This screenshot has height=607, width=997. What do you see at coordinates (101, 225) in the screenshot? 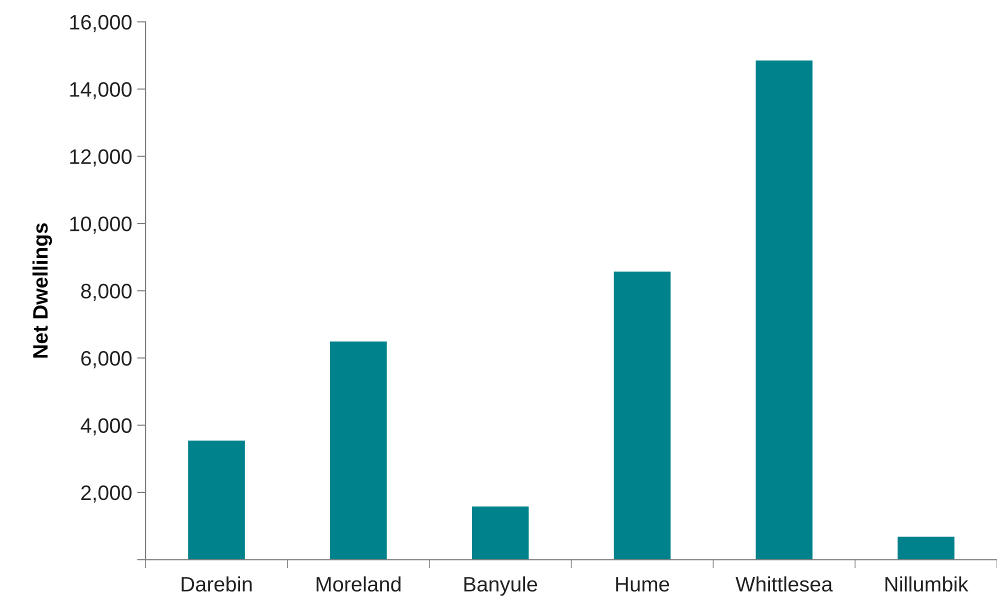
I see `y-tick-label: 10,000` at bounding box center [101, 225].